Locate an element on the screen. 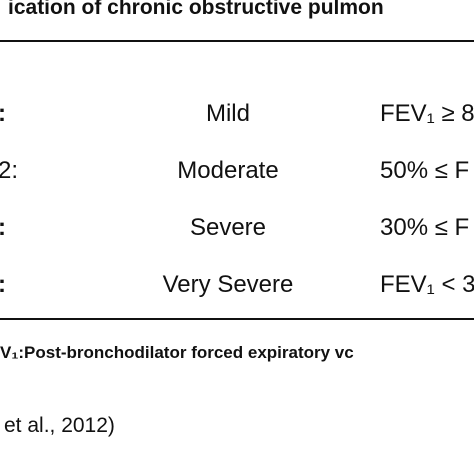 Image resolution: width=474 pixels, height=474 pixels. severity: Severe is located at coordinates (228, 227).